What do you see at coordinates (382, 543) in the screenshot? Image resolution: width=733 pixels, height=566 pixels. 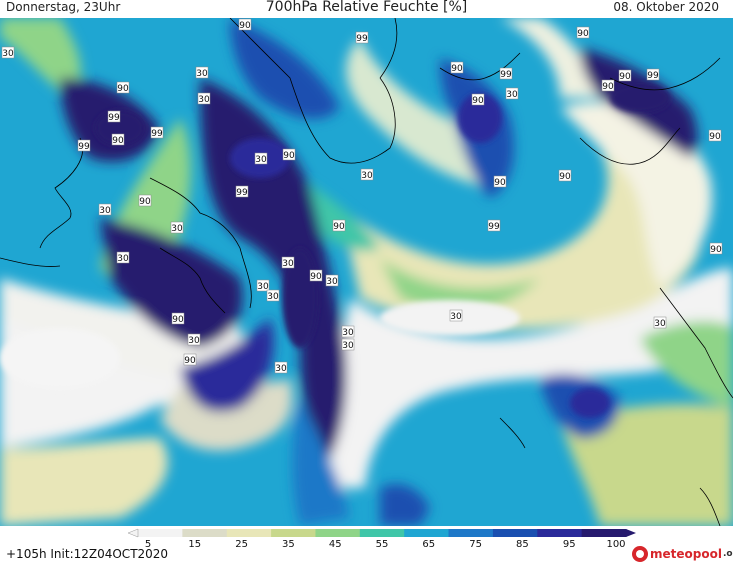 I see `legend-tick-label: 55` at bounding box center [382, 543].